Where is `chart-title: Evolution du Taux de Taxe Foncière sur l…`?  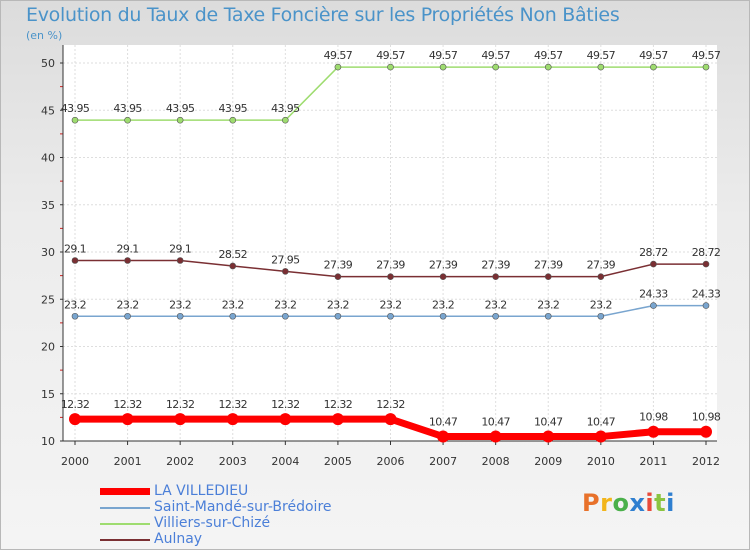 chart-title: Evolution du Taux de Taxe Foncière sur l… is located at coordinates (323, 15).